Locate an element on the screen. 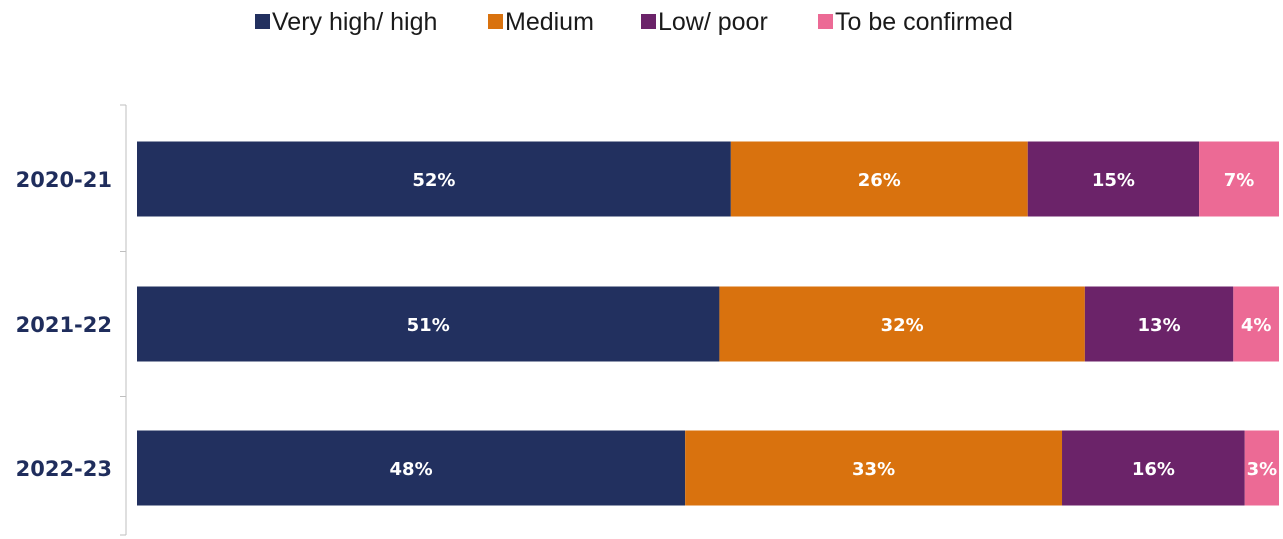 Image resolution: width=1283 pixels, height=539 pixels. category-axis is located at coordinates (123, 320).